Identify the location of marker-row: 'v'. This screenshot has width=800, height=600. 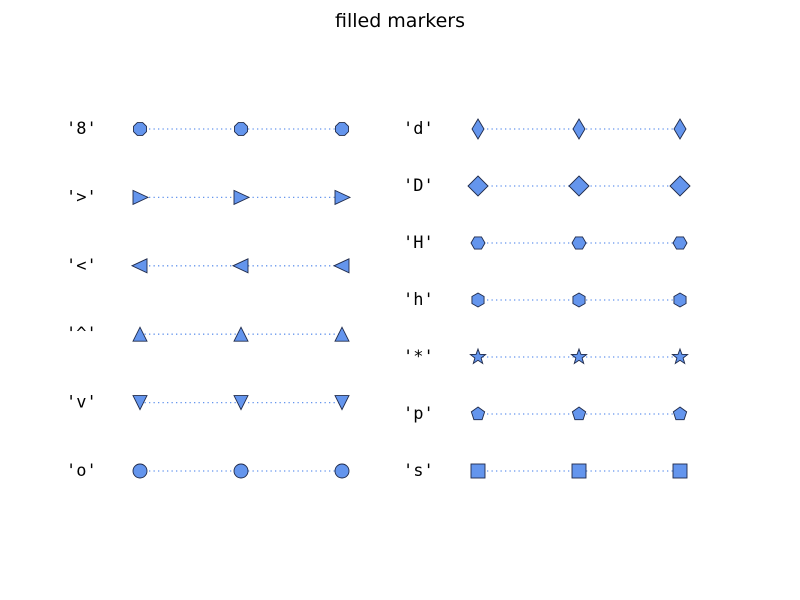
(208, 403).